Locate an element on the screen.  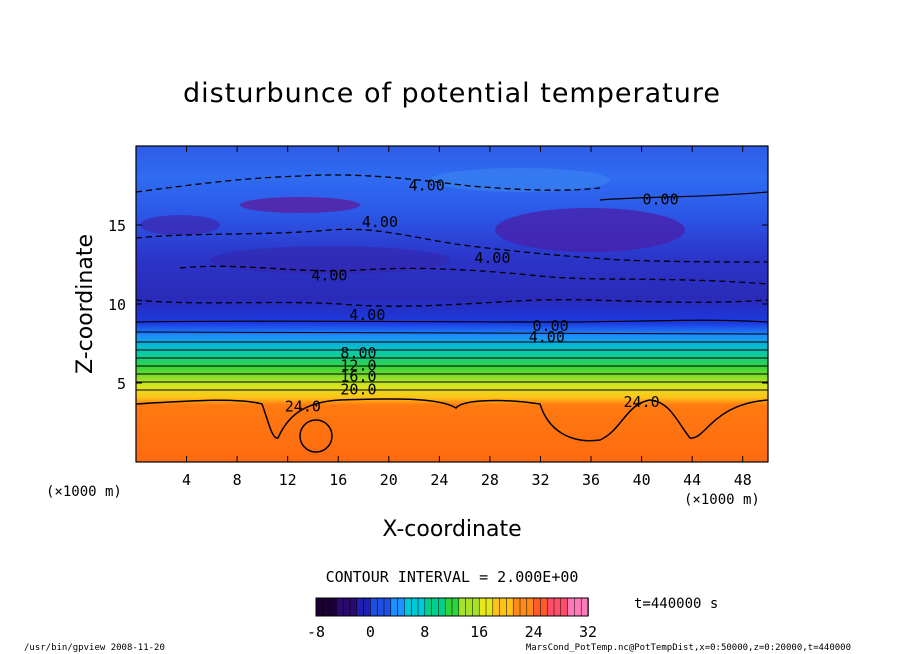
x-tick-label: 4 is located at coordinates (186, 480).